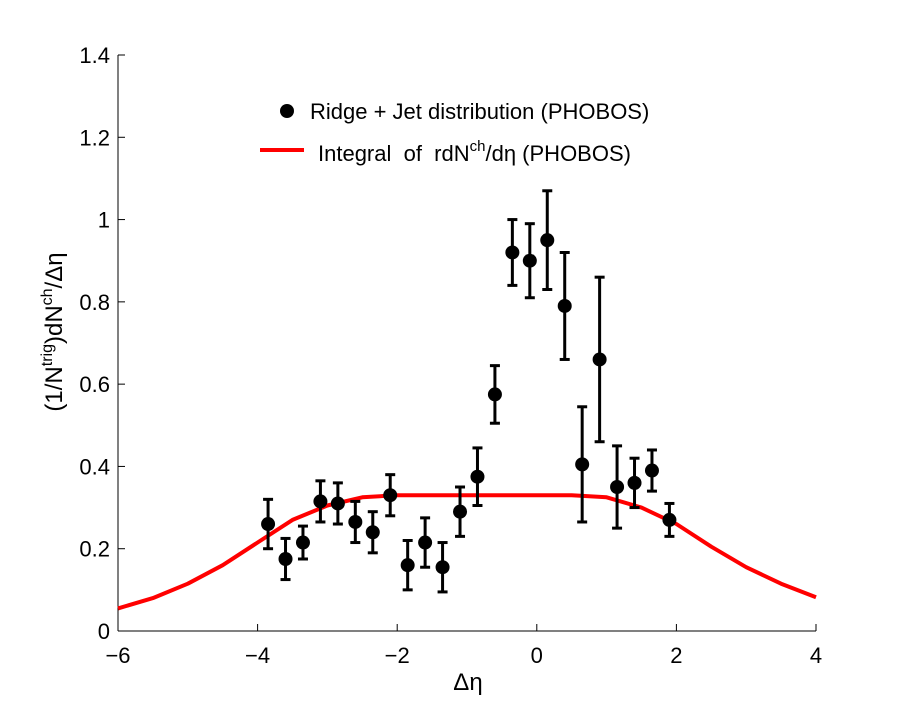 The height and width of the screenshot is (711, 900). I want to click on y-axis-label-prefix: (1/N, so click(54, 388).